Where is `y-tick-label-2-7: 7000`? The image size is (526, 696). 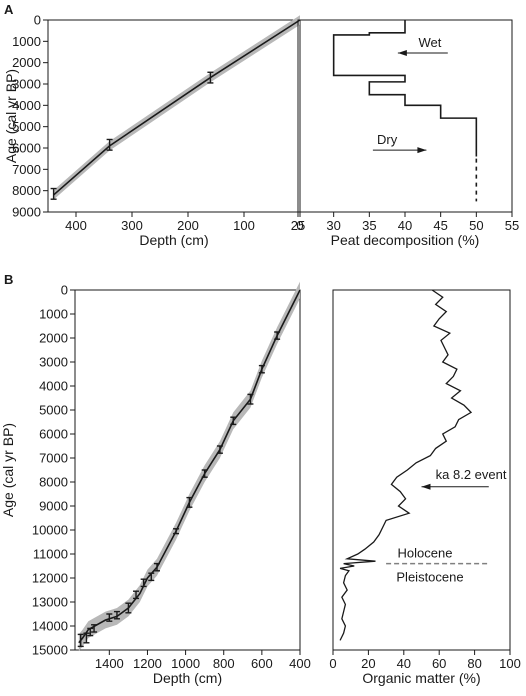
y-tick-label-2-7: 7000 is located at coordinates (53, 458).